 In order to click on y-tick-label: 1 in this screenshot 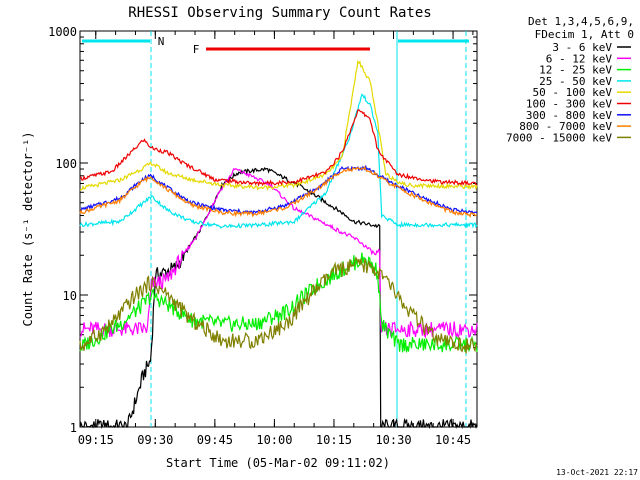, I will do `click(73, 428)`.